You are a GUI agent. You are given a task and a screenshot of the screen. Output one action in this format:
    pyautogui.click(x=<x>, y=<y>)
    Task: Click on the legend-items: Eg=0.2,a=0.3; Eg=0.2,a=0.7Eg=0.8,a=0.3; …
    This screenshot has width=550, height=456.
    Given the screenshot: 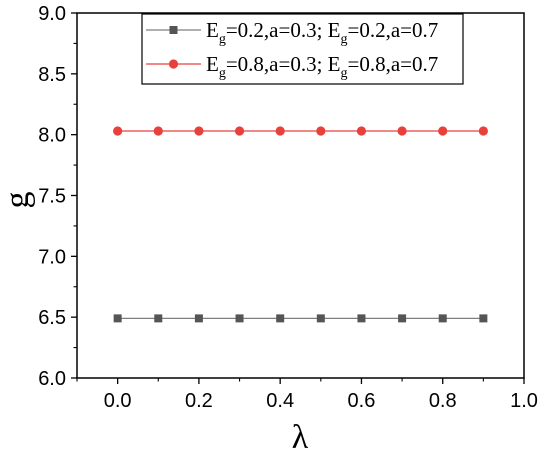 What is the action you would take?
    pyautogui.click(x=292, y=49)
    